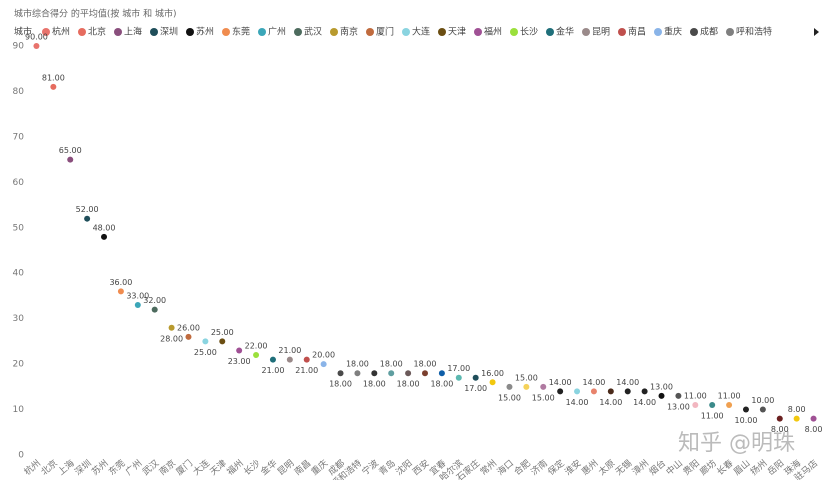 The height and width of the screenshot is (480, 830). I want to click on data-label: 20.00, so click(323, 355).